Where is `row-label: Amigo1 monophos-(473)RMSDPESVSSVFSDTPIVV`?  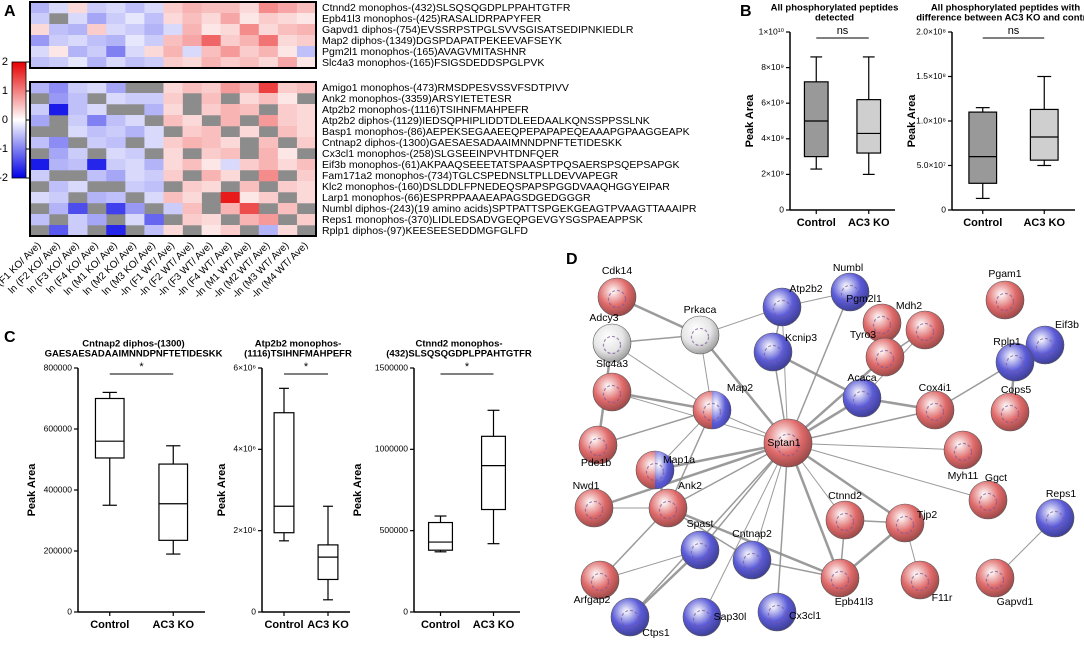 row-label: Amigo1 monophos-(473)RMSDPESVSSVFSDTPIVV is located at coordinates (445, 88).